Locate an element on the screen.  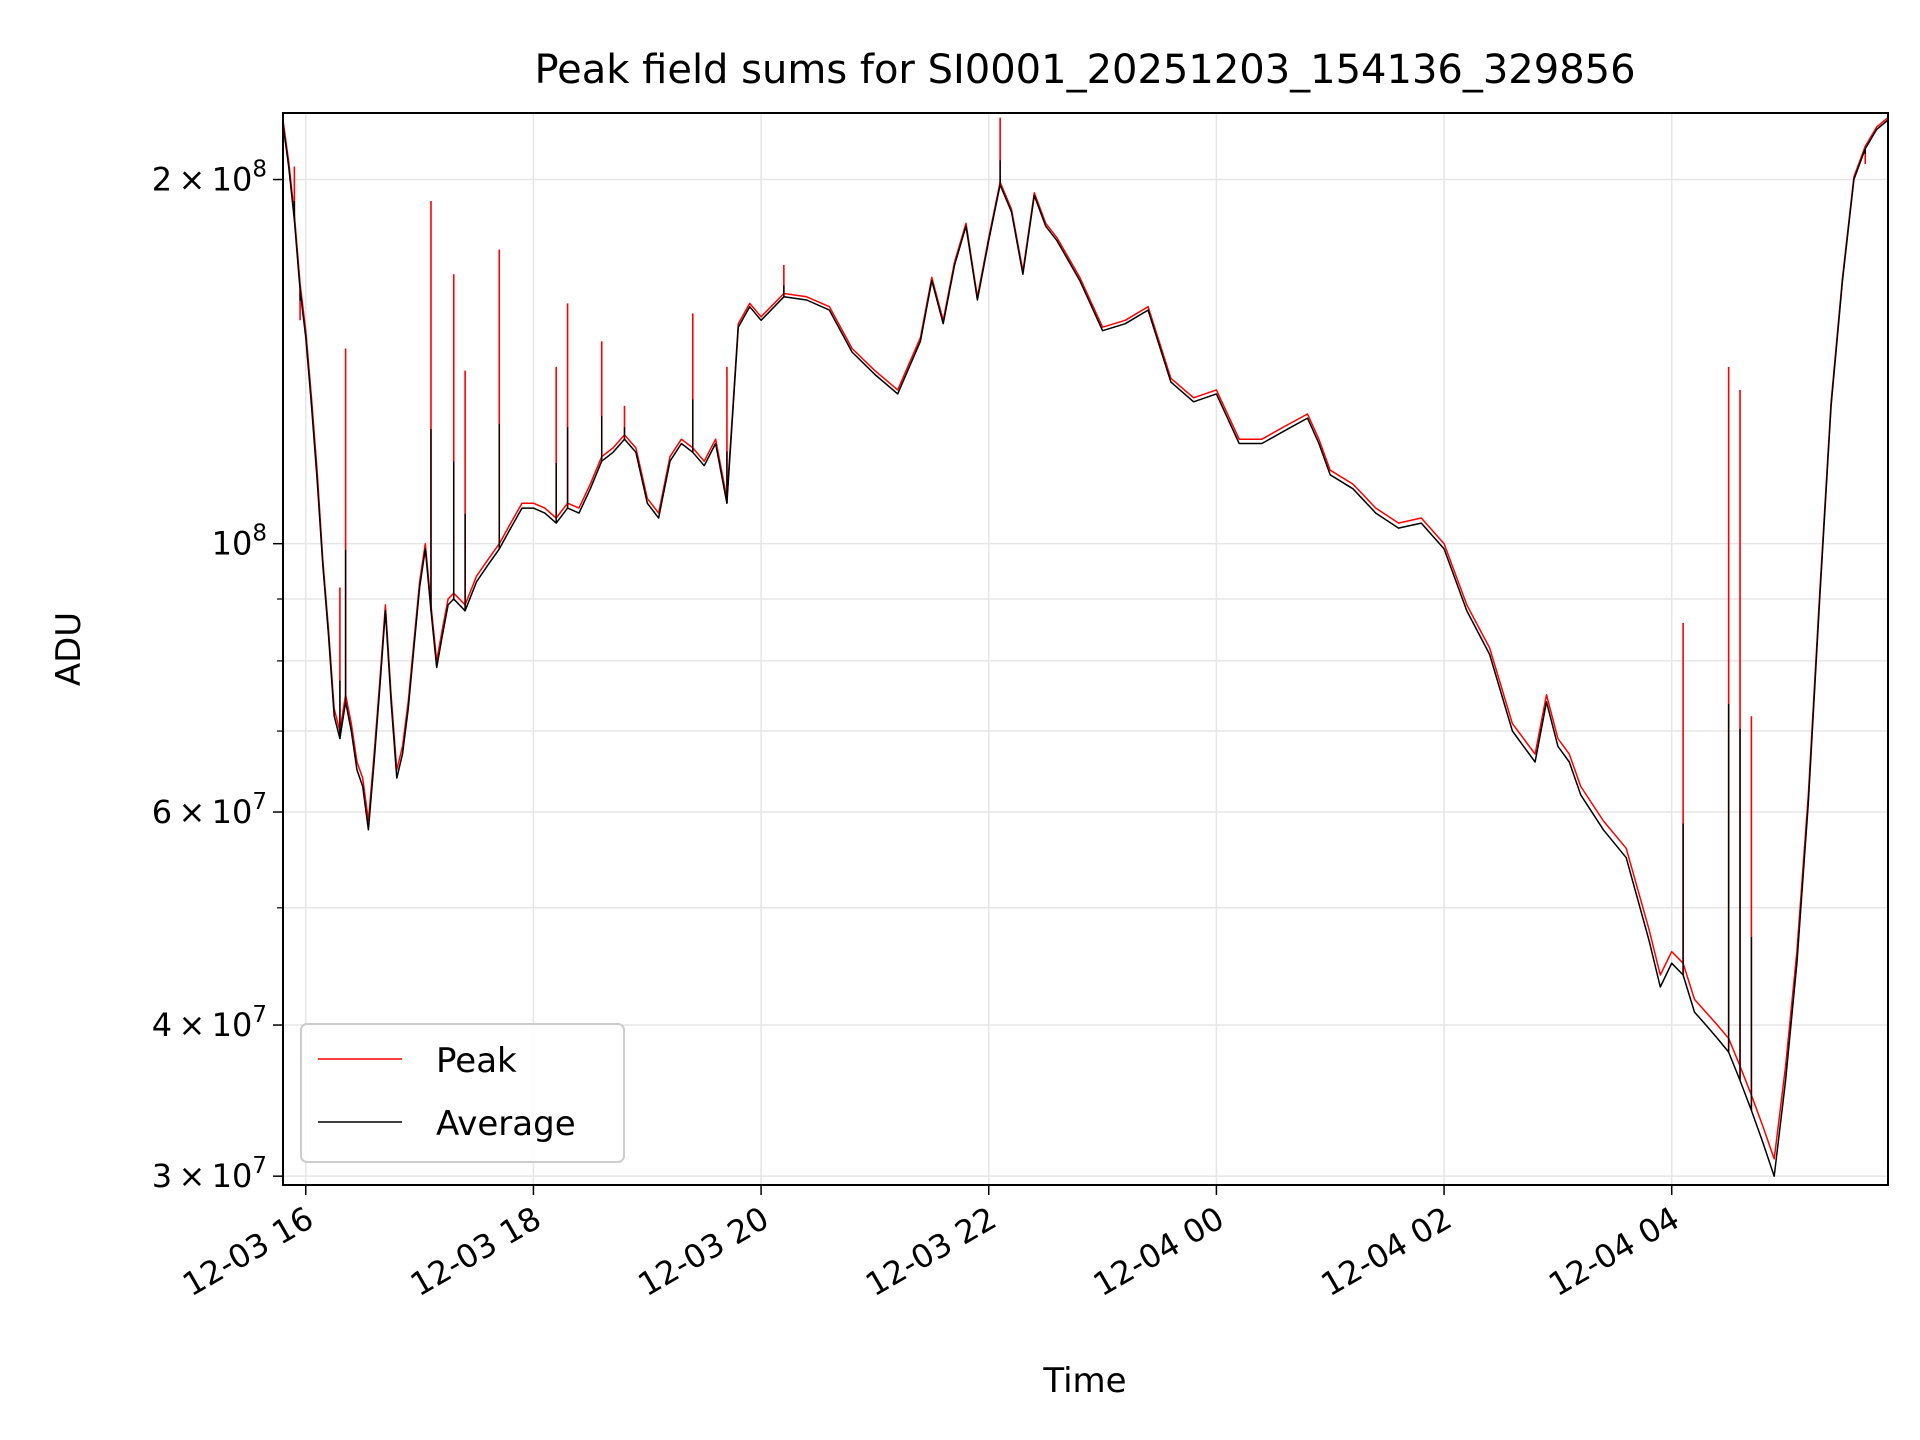
legend-label-peak: Peak is located at coordinates (476, 1061).